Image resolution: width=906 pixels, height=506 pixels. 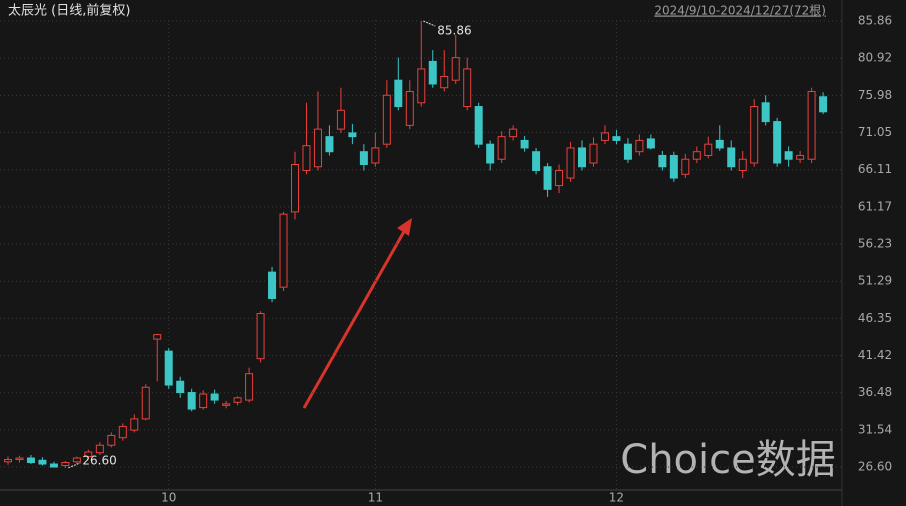 What do you see at coordinates (875, 132) in the screenshot?
I see `y-tick-label: 71.05` at bounding box center [875, 132].